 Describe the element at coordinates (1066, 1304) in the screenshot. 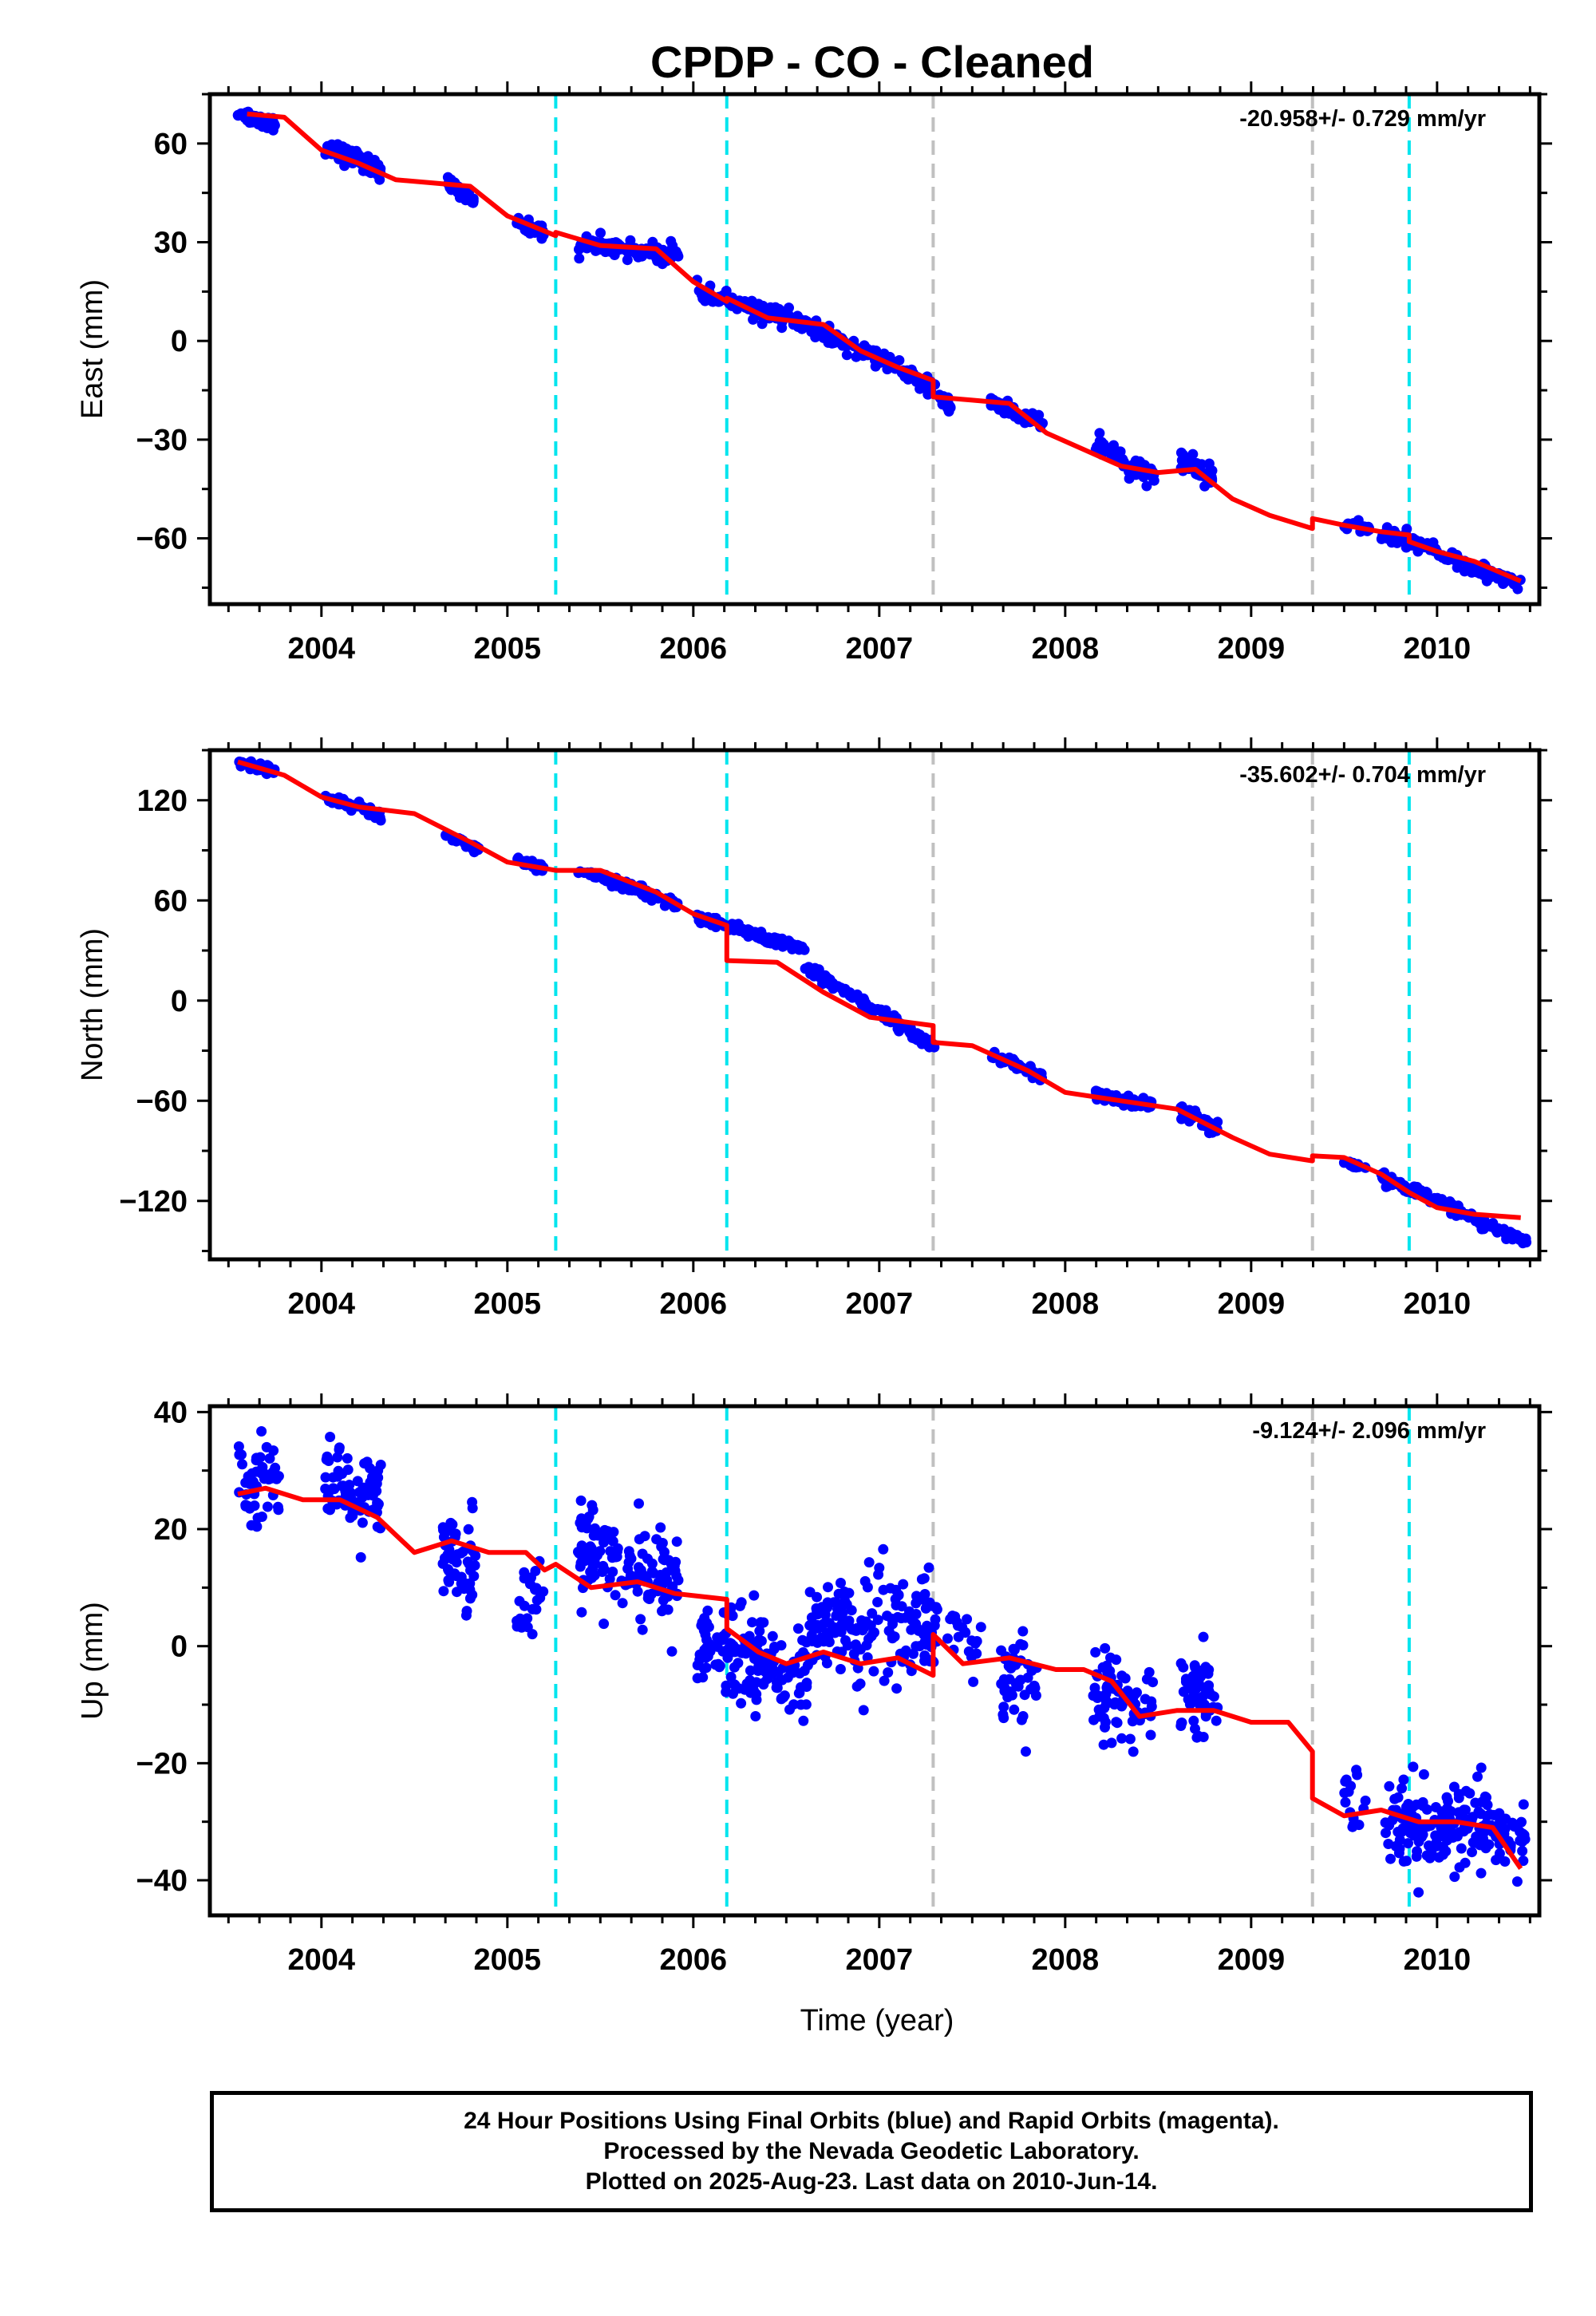

I see `x-tick-label: 2008` at that location.